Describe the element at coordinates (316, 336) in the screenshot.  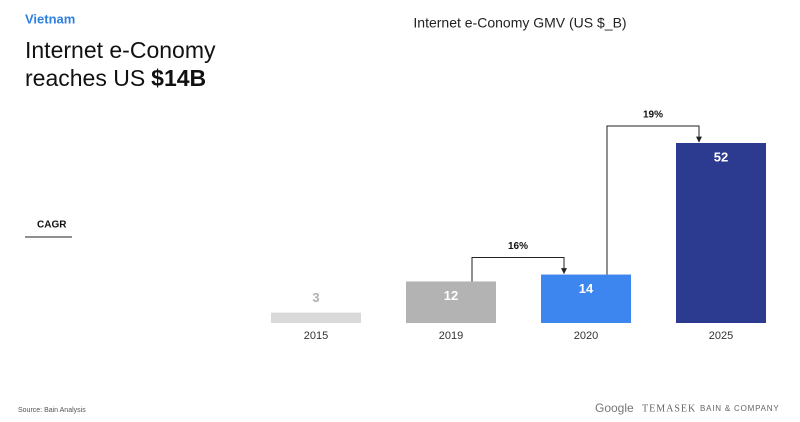
I see `x-tick-label: 2015` at that location.